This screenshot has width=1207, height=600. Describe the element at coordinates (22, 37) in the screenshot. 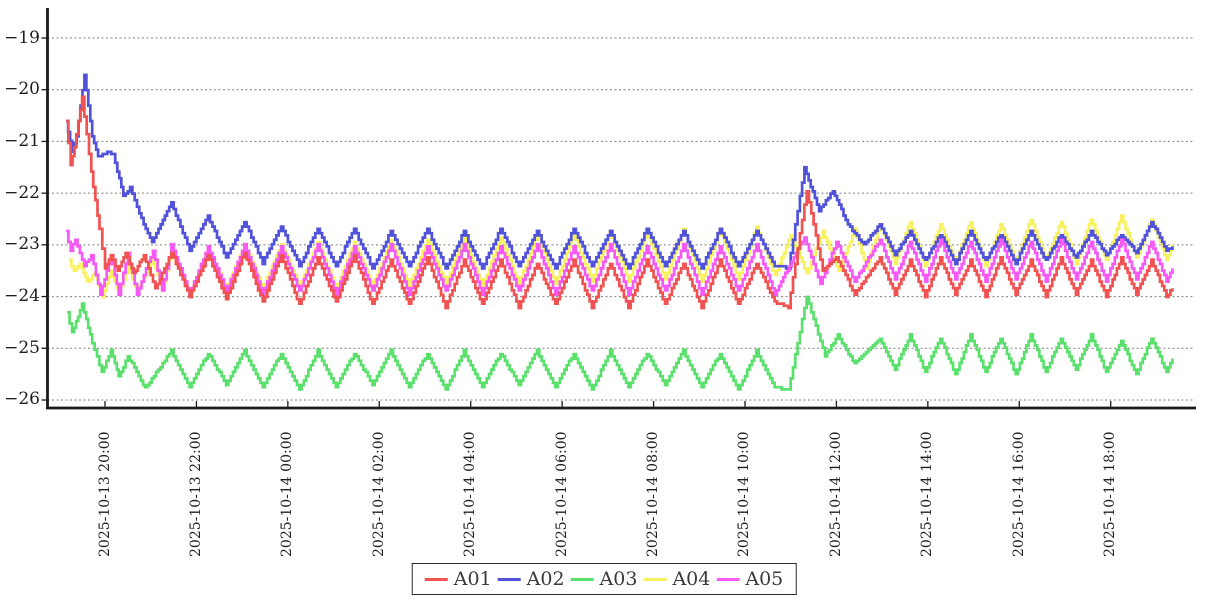

I see `y-tick-label: −19` at that location.